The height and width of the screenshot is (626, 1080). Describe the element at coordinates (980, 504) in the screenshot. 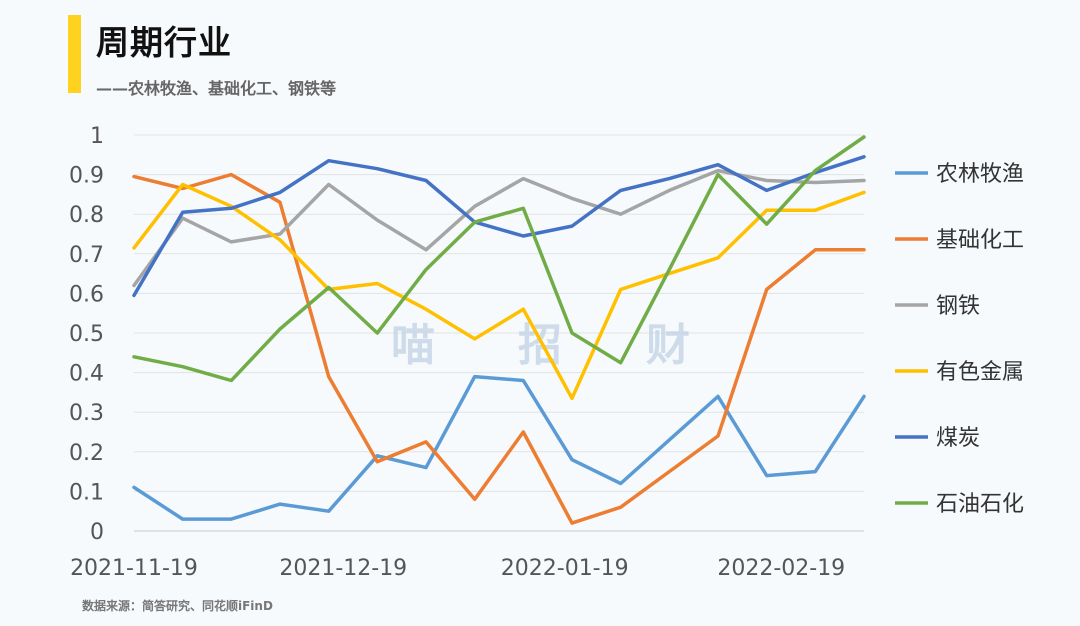

I see `legend-label: 石油石化` at that location.